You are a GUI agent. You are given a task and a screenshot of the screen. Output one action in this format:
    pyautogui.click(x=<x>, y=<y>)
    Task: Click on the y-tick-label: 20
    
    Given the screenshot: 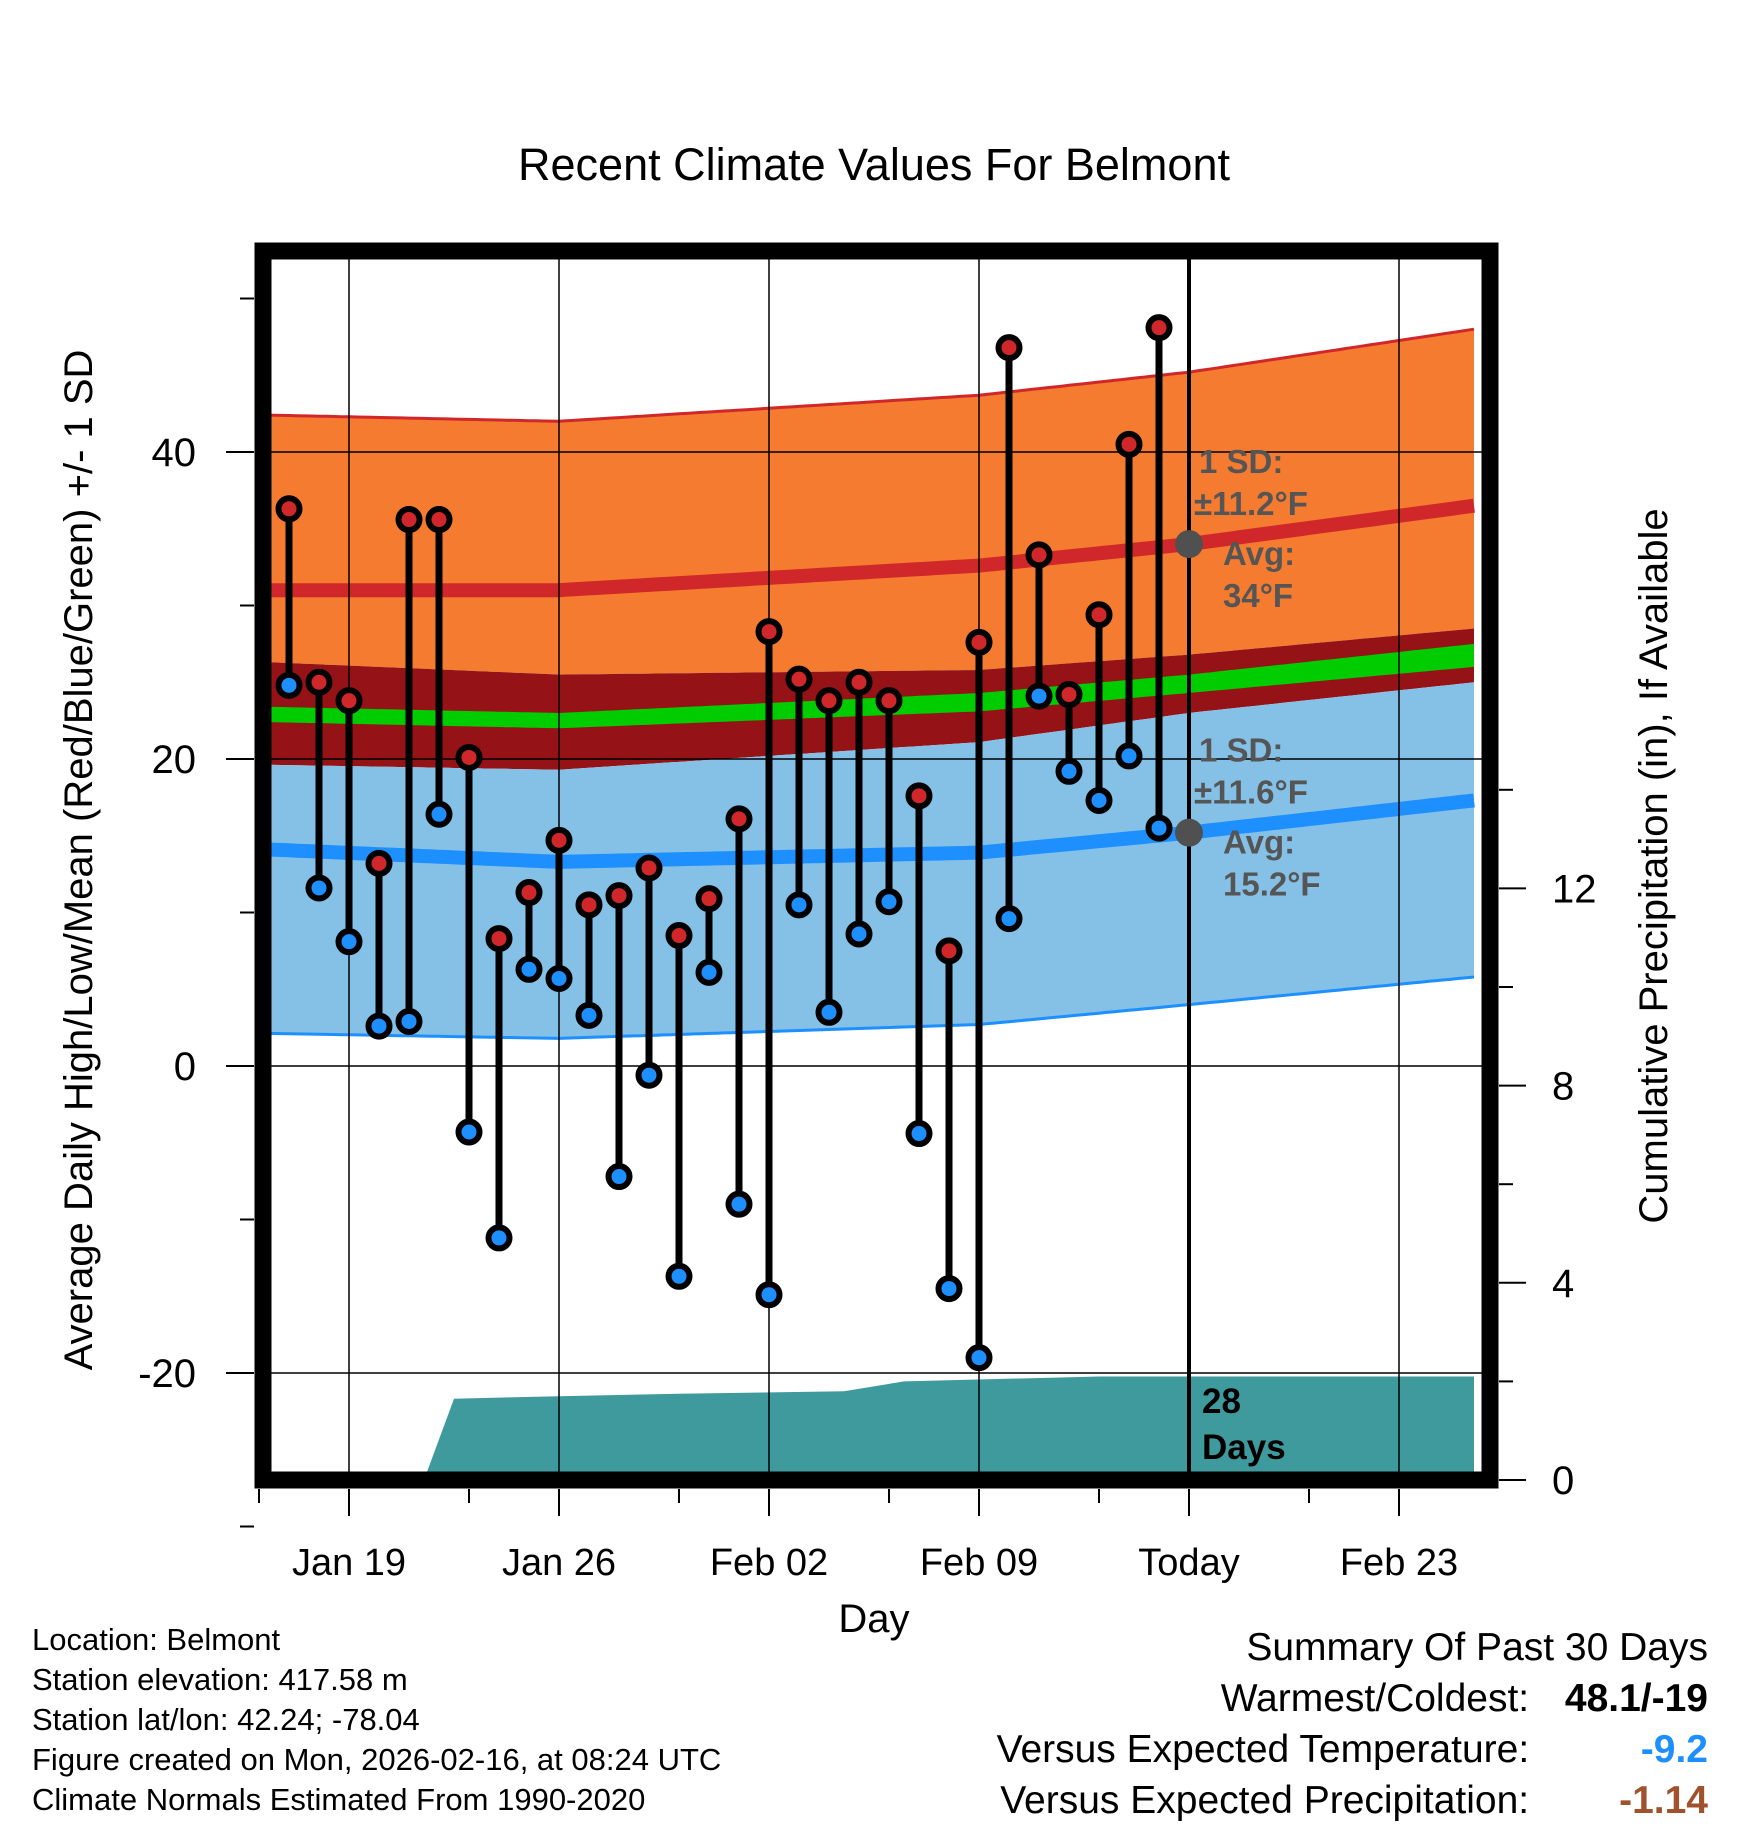 What is the action you would take?
    pyautogui.click(x=174, y=760)
    